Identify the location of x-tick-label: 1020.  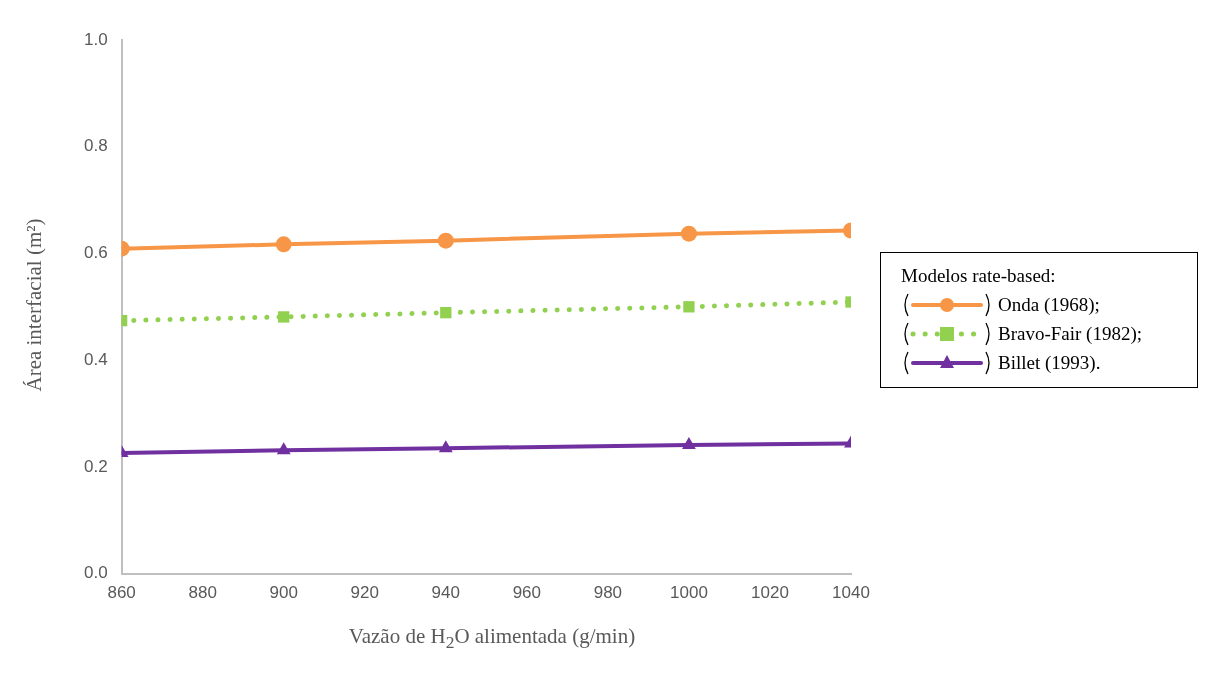
(770, 593).